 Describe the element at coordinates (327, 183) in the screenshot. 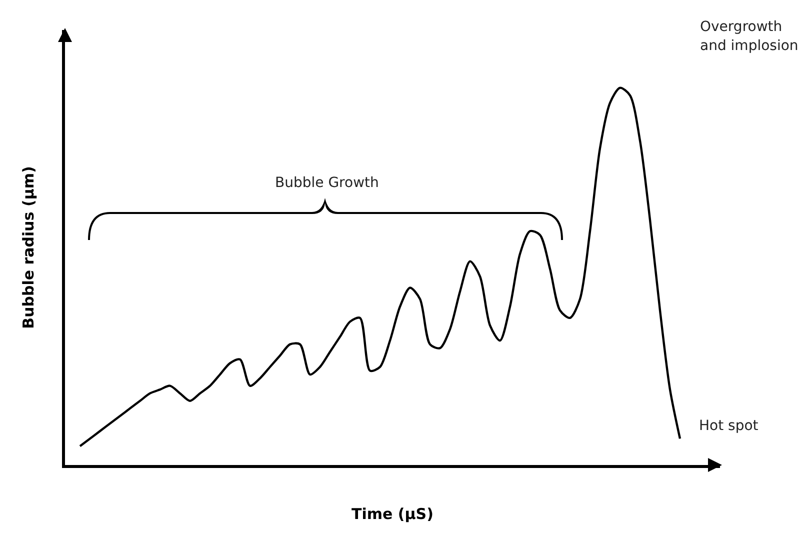

I see `annotation: Bubble Growth` at that location.